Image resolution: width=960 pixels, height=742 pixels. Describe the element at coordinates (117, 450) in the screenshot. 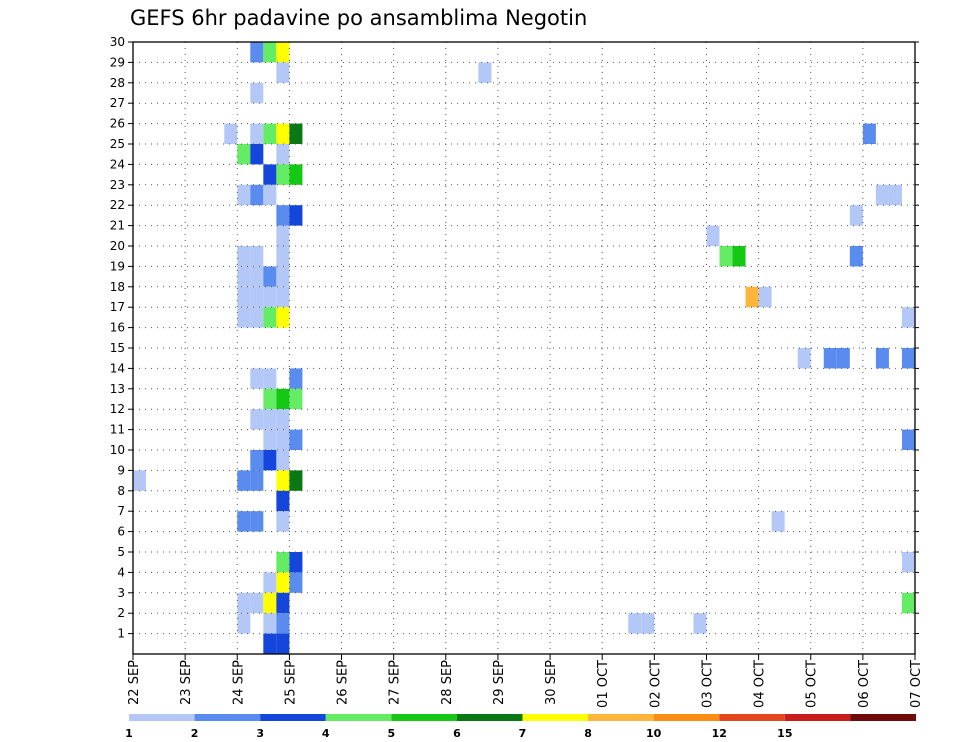

I see `y-tick-label: 10` at that location.